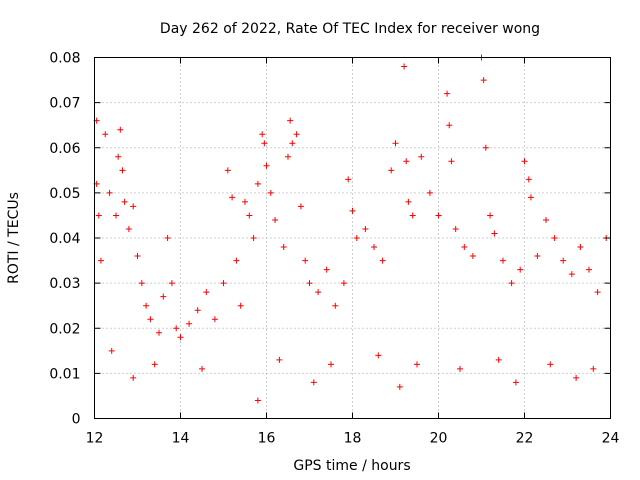 The width and height of the screenshot is (640, 480). Describe the element at coordinates (64, 239) in the screenshot. I see `y-tick-label: 0.04` at that location.